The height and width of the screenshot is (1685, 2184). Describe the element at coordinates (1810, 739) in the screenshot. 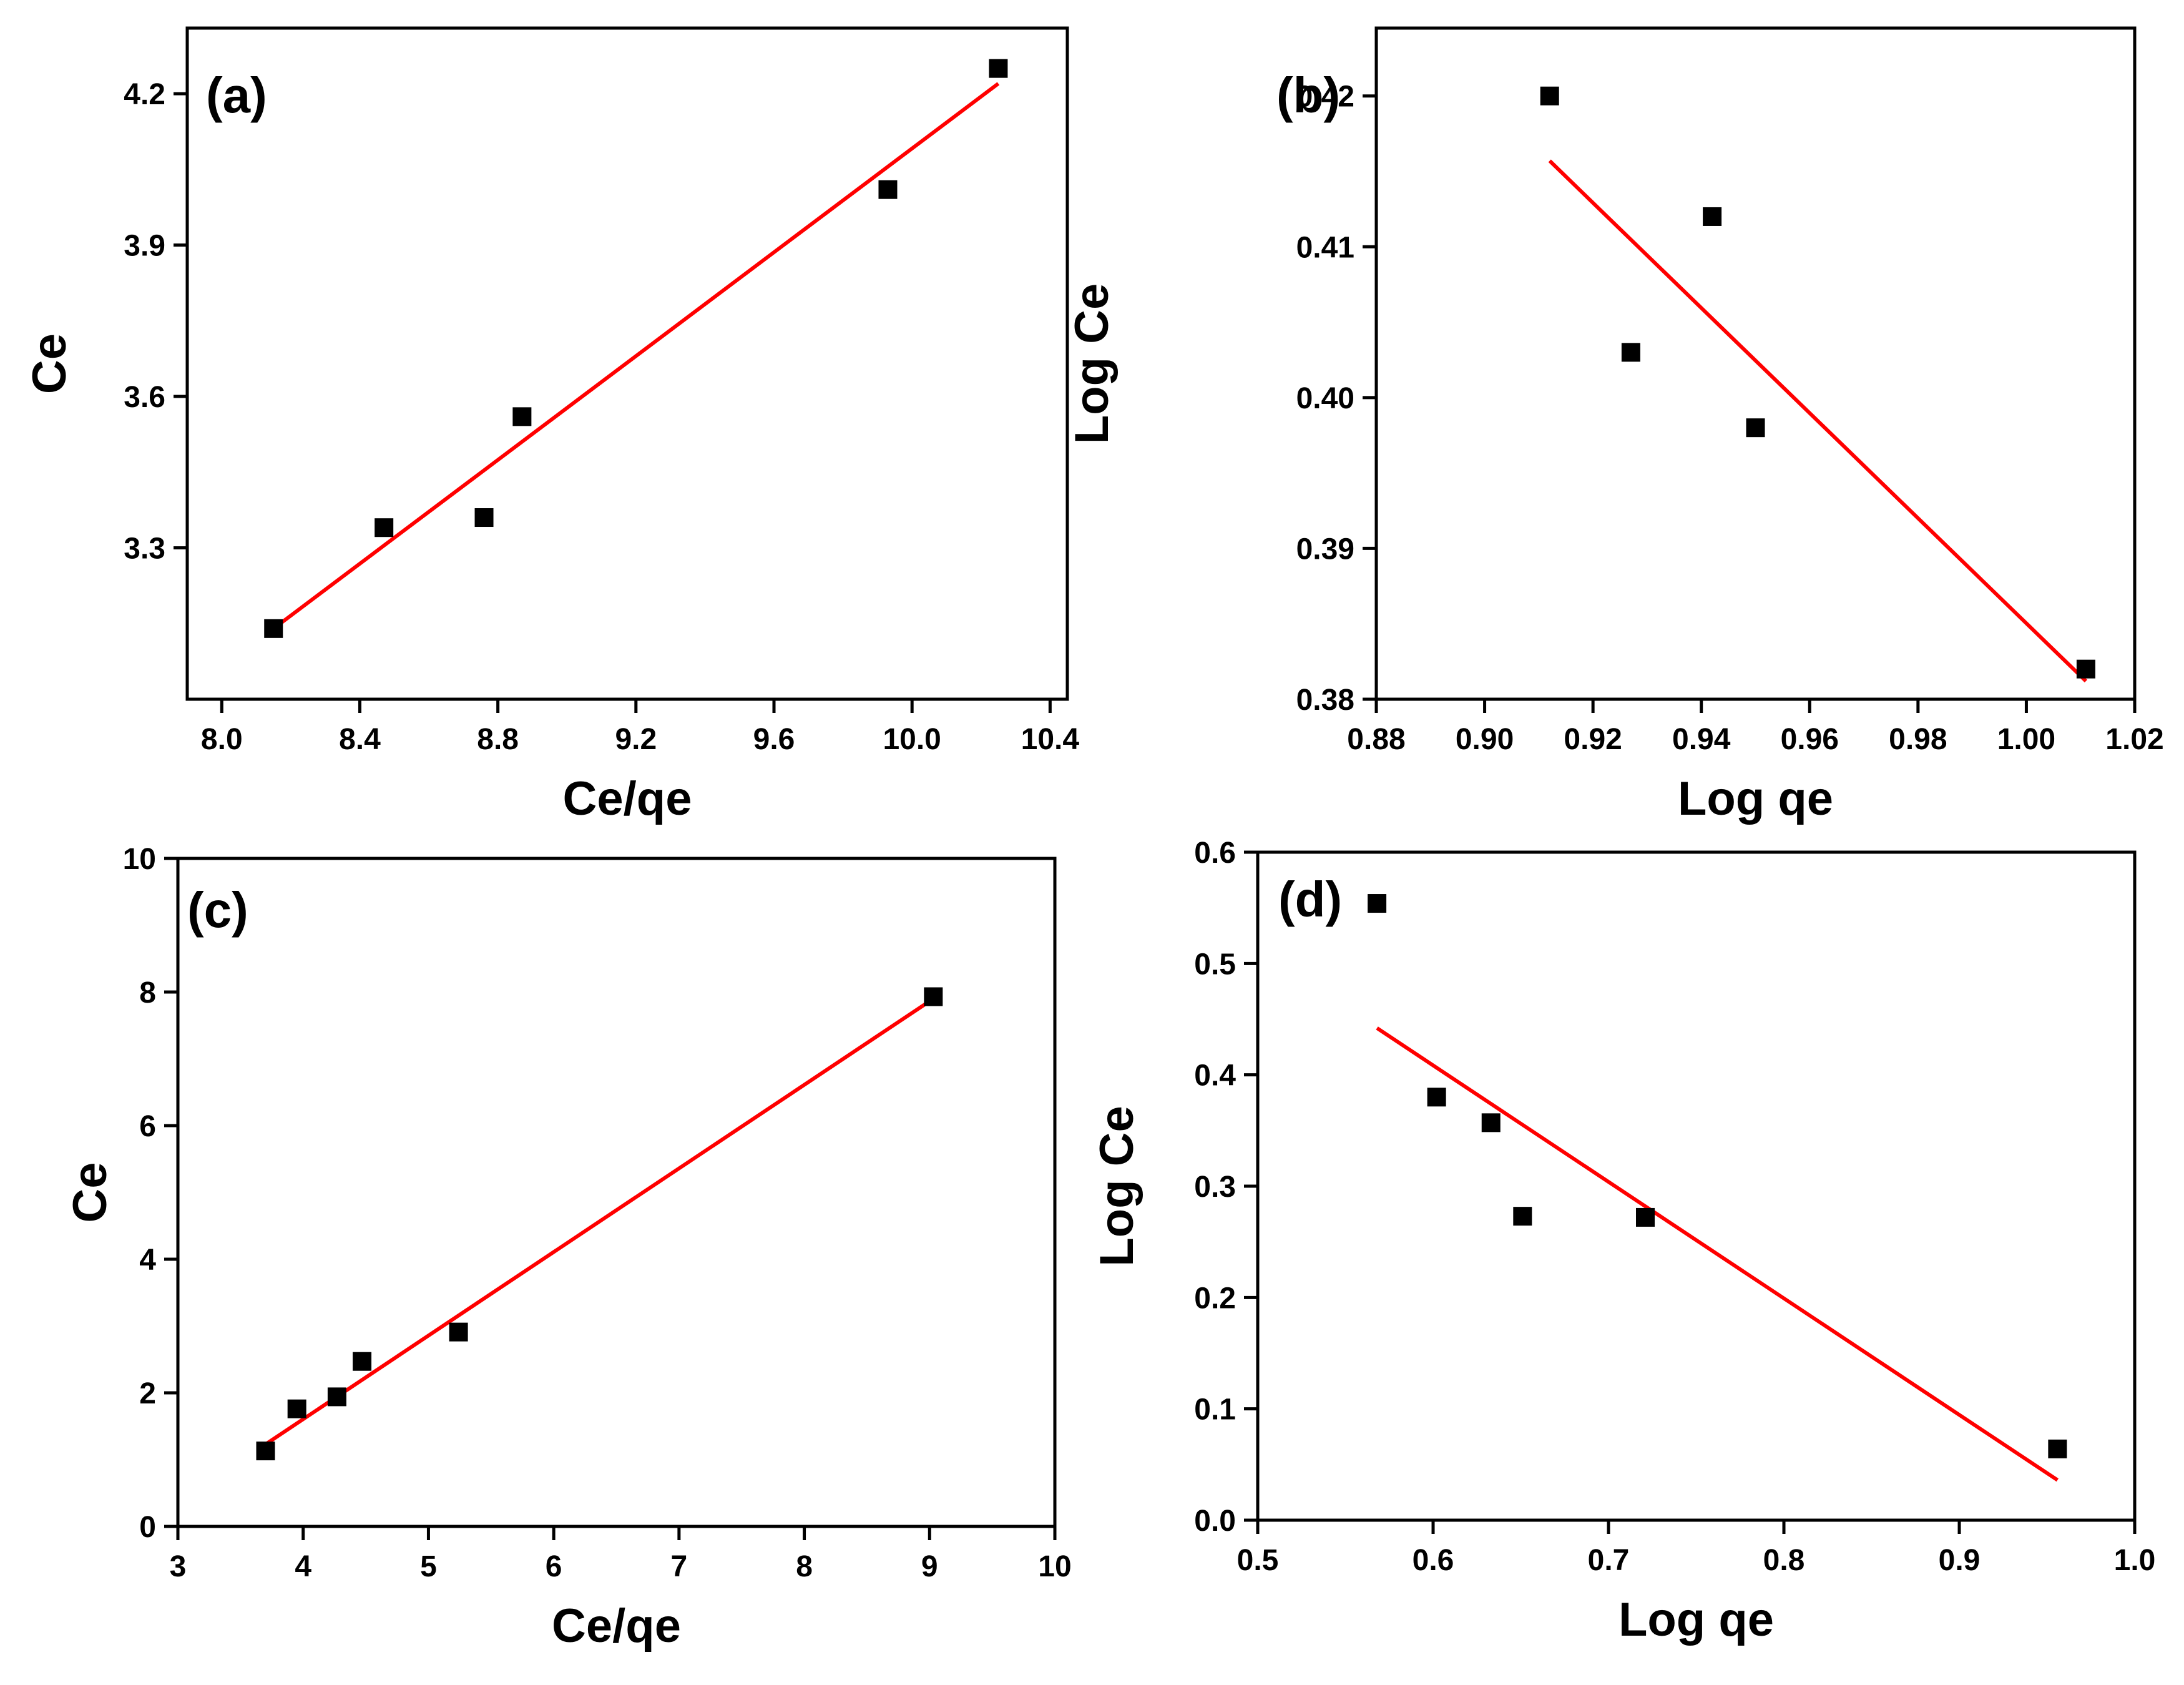

I see `x-tick-label: 0.96` at that location.